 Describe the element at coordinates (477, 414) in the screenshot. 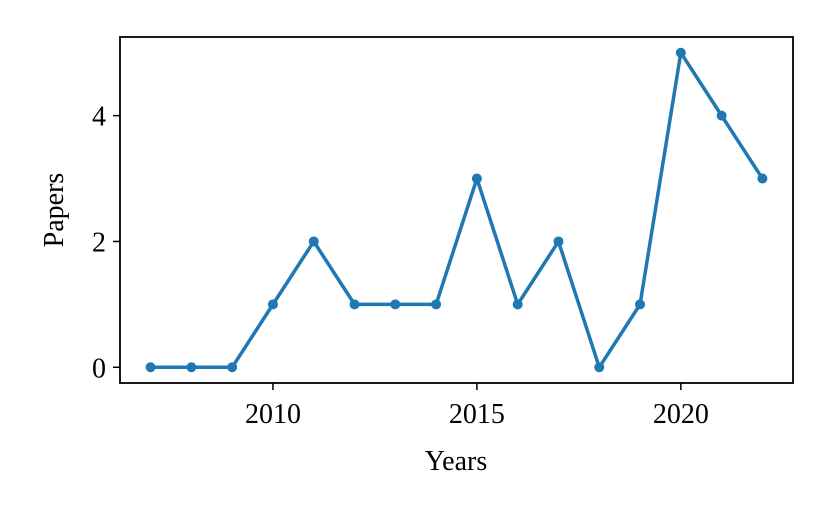

I see `x-tick-label: 2015` at that location.